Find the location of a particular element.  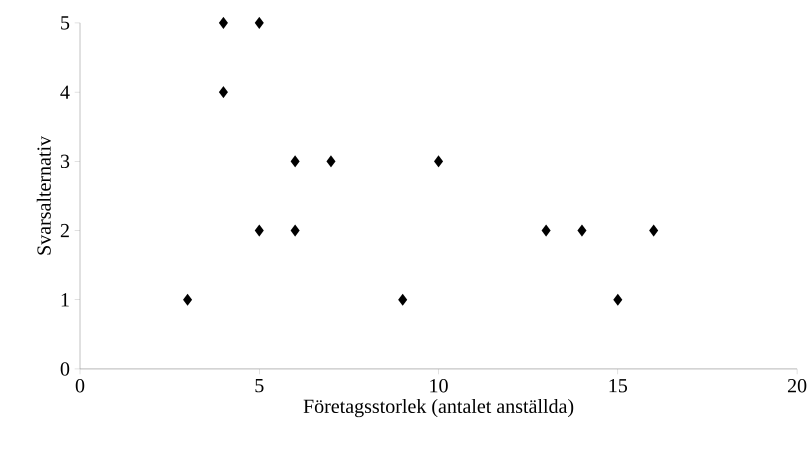

y-axis-title: Svarsalternativ is located at coordinates (43, 195).